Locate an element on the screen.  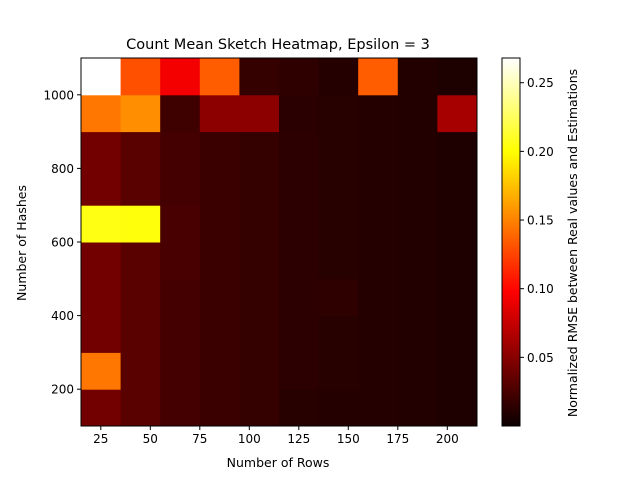
x-tick-label: 125 is located at coordinates (298, 439).